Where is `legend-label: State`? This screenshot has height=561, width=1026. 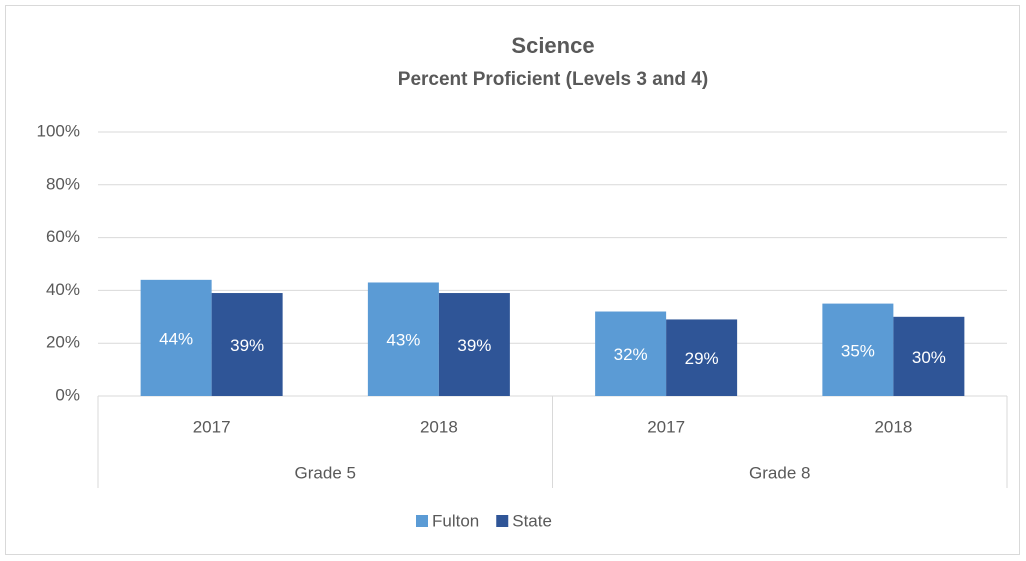 legend-label: State is located at coordinates (532, 520).